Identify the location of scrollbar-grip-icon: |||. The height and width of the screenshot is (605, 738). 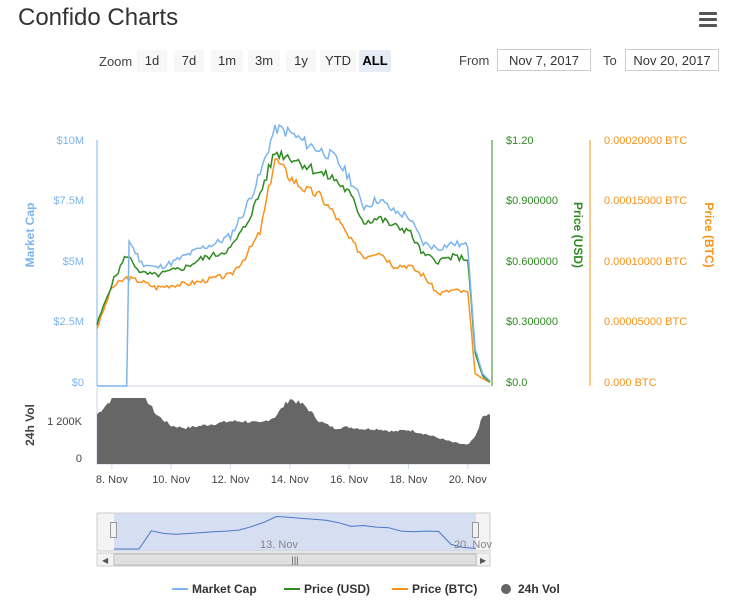
(294, 560).